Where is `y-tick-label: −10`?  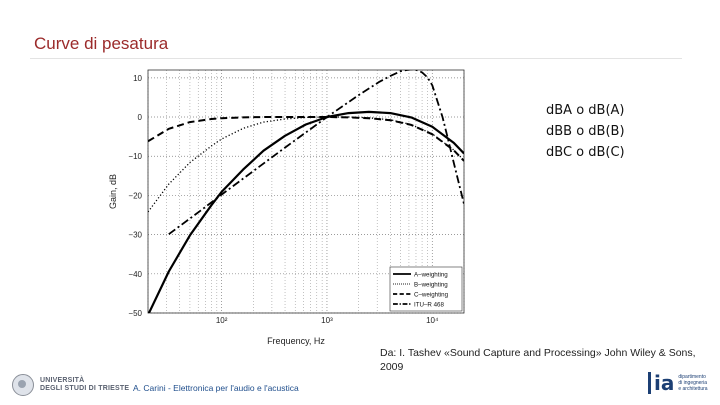
y-tick-label: −10 is located at coordinates (135, 156).